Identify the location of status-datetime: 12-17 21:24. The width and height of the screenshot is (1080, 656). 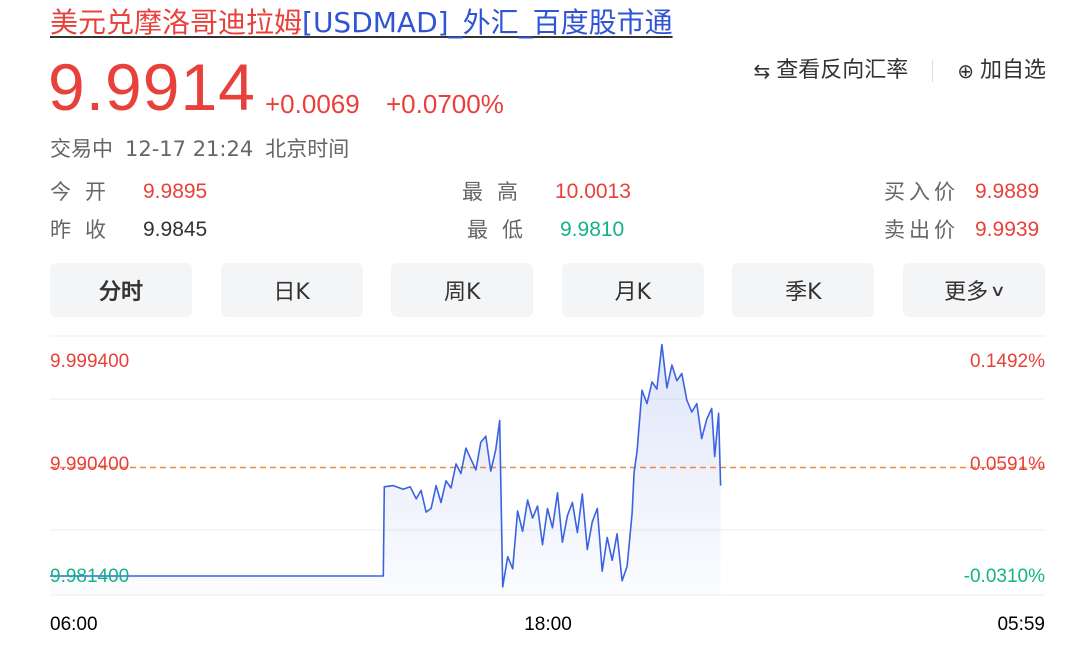
(189, 149).